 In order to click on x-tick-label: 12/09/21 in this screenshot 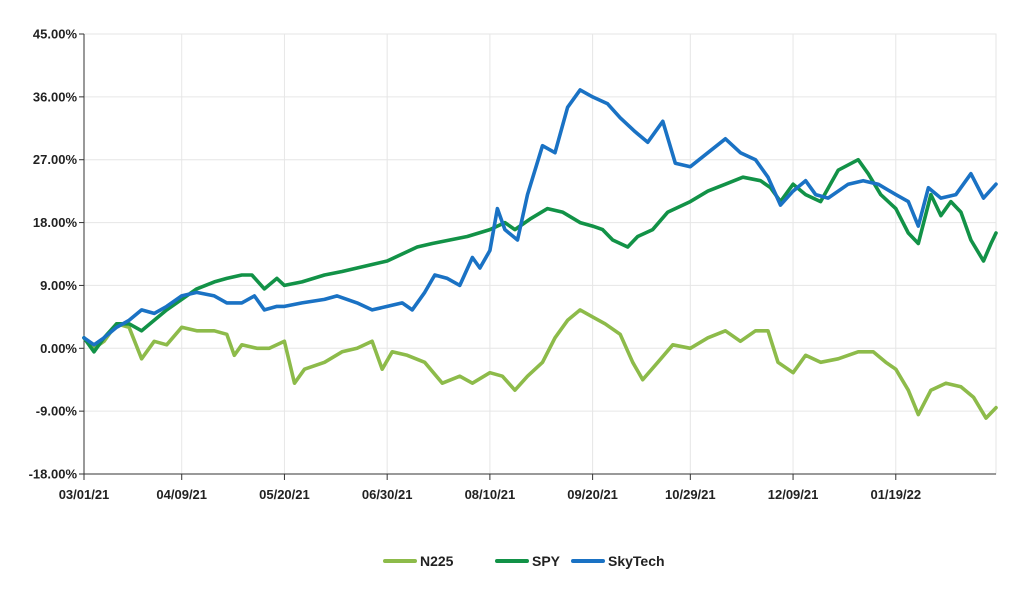, I will do `click(793, 494)`.